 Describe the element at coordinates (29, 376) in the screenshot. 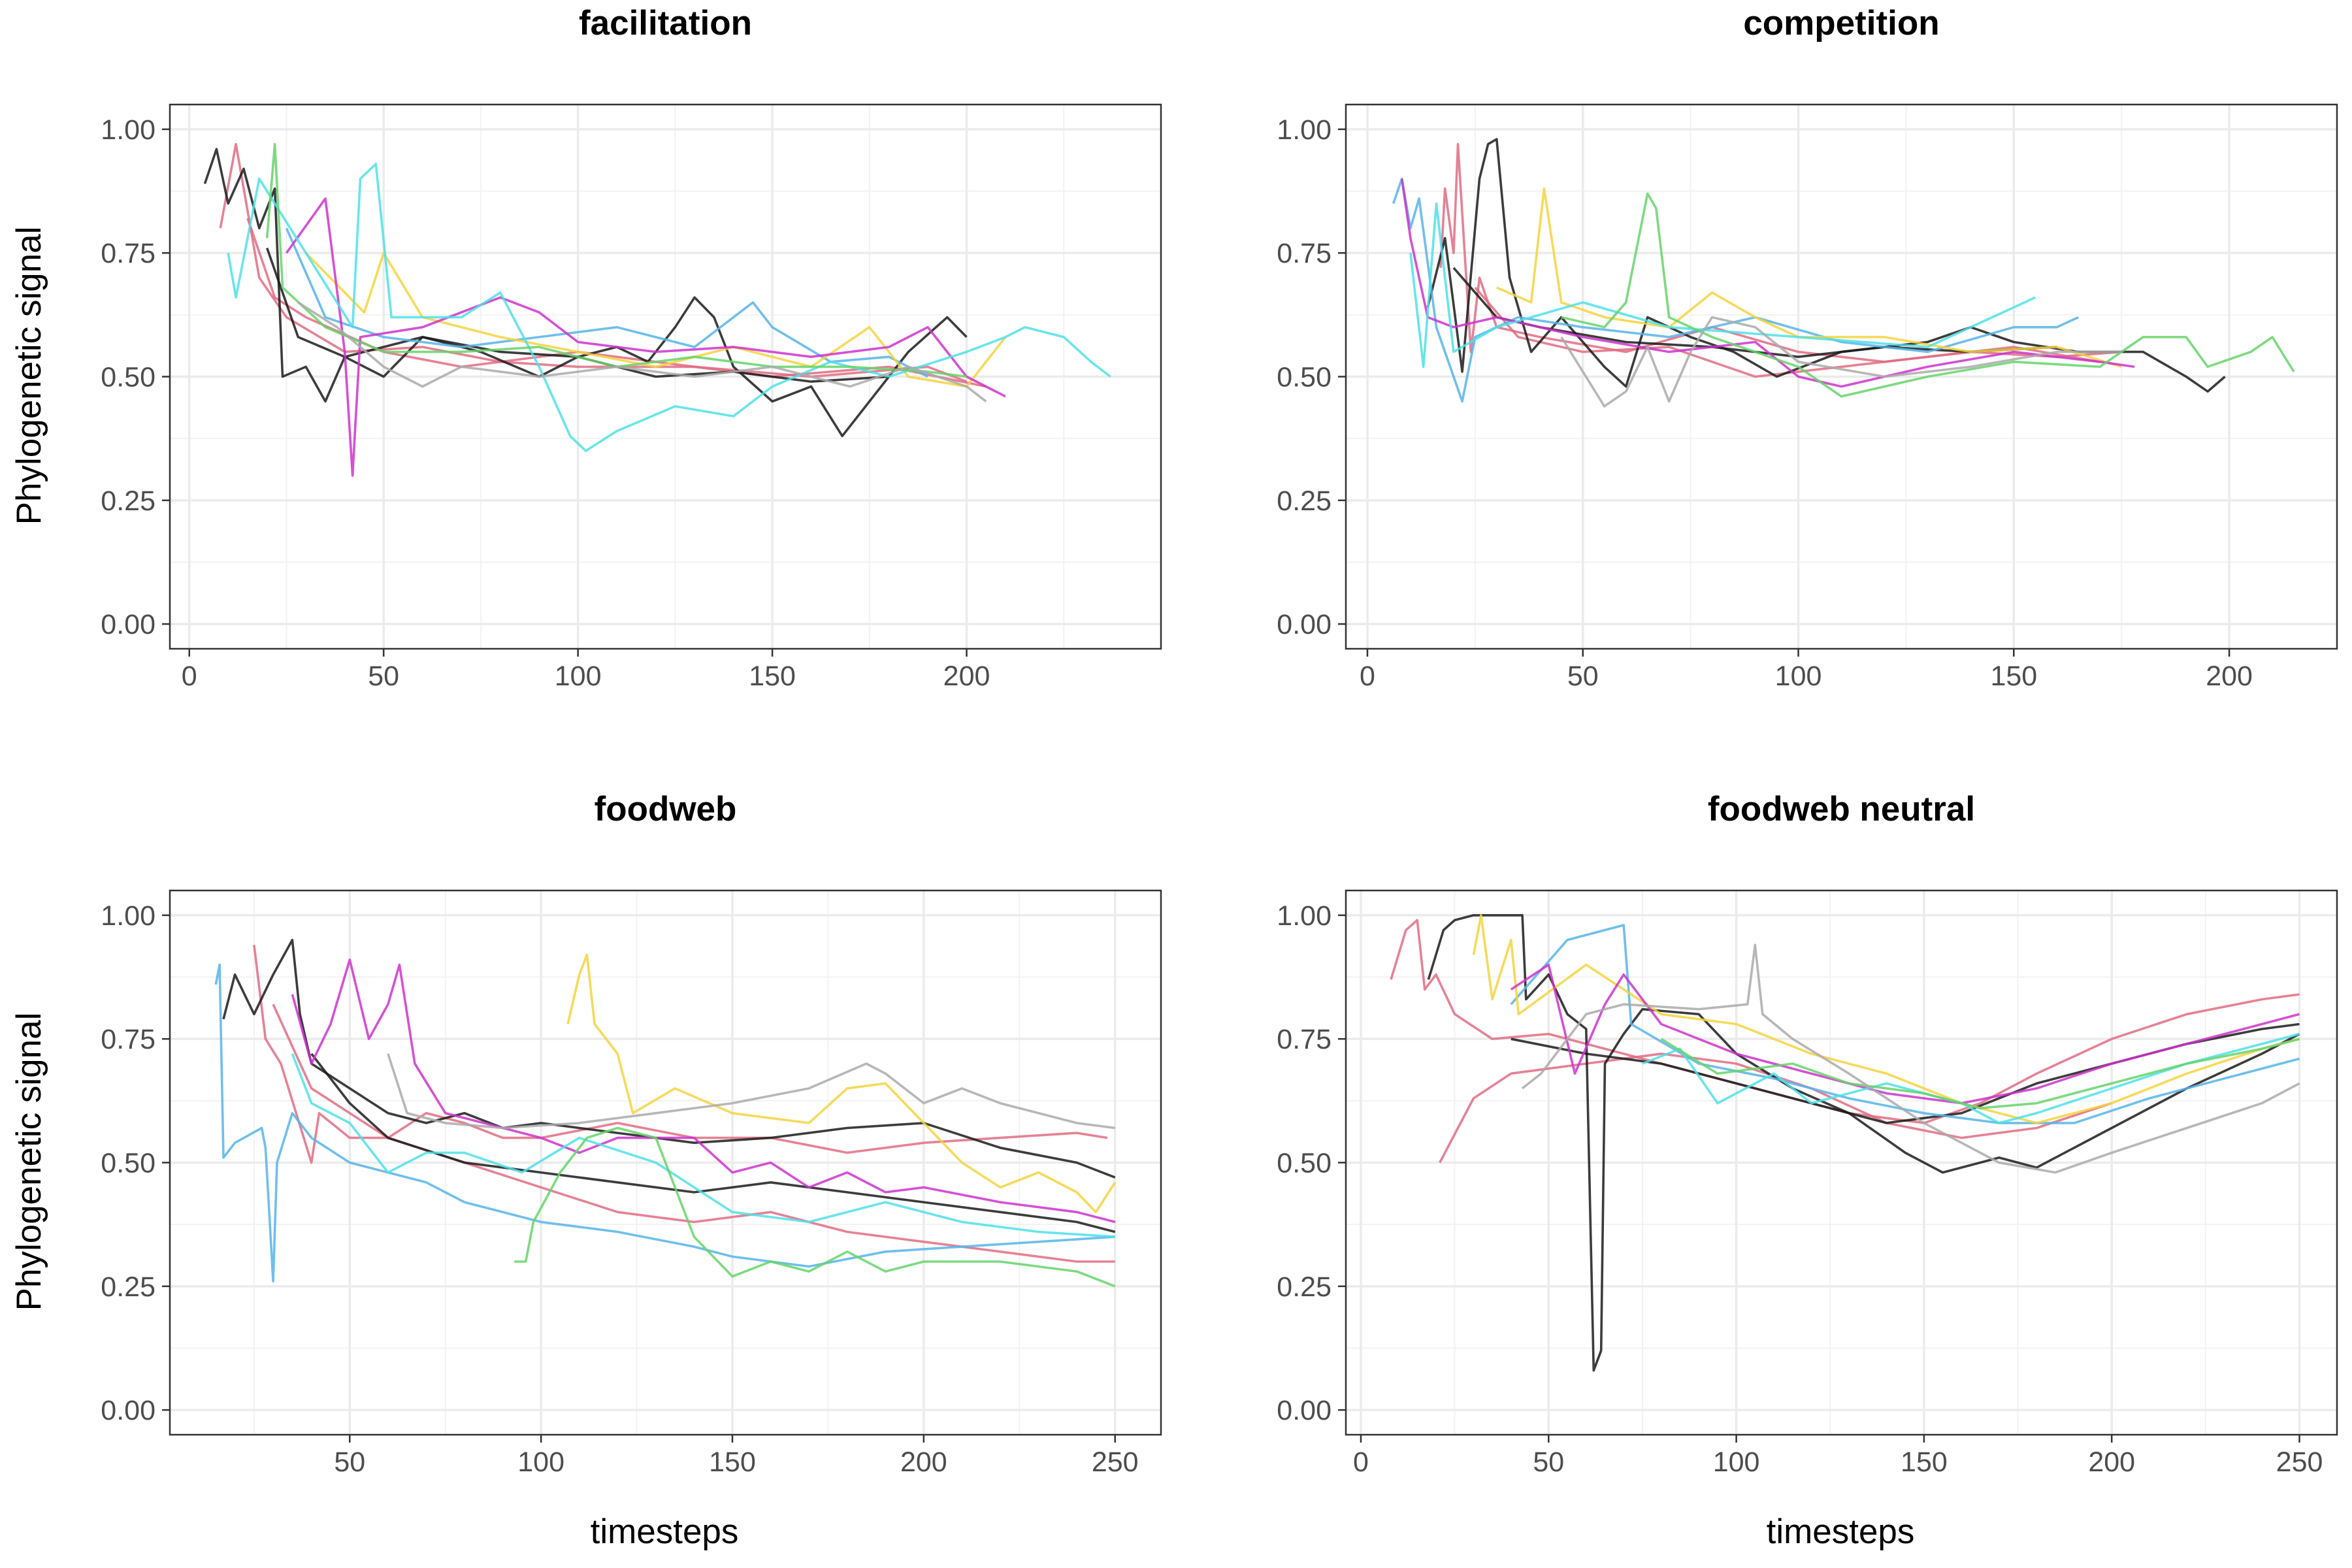

I see `y-axis-label-top: Phylogenetic signal` at that location.